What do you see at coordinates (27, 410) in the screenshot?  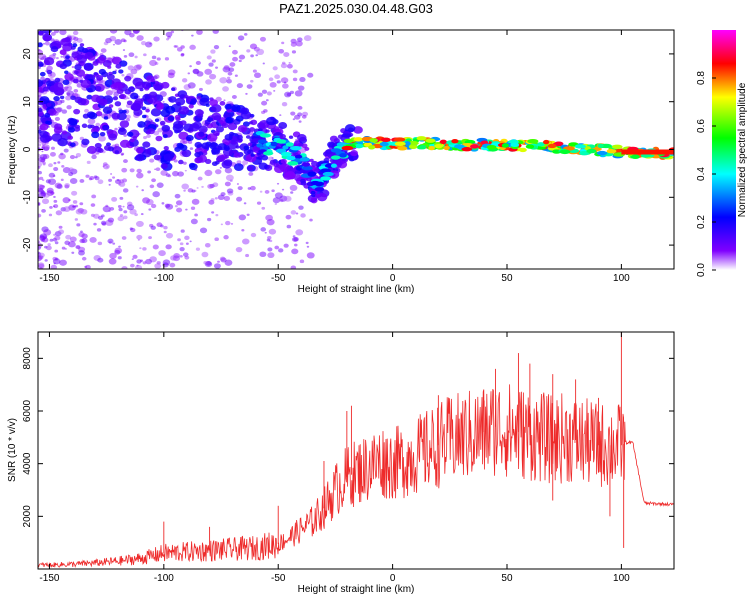 I see `bottom-ytick-label: 6000` at bounding box center [27, 410].